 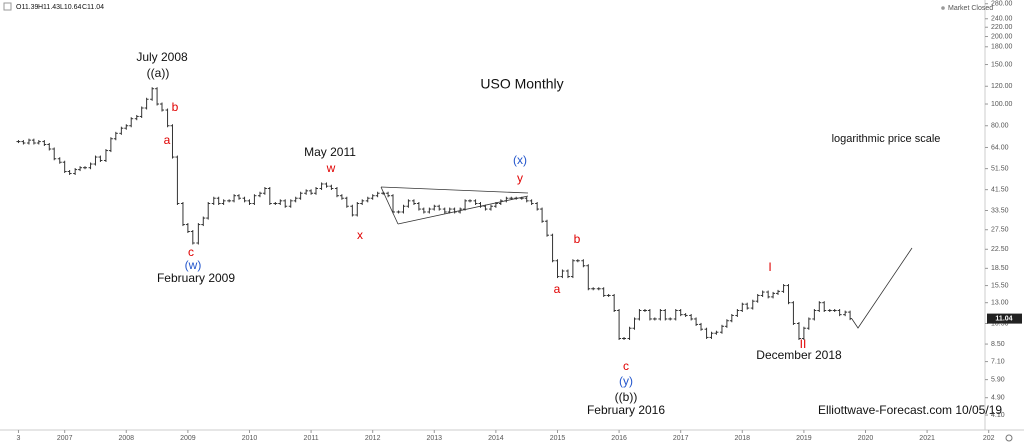 What do you see at coordinates (866, 438) in the screenshot?
I see `x-tick-label: 2020` at bounding box center [866, 438].